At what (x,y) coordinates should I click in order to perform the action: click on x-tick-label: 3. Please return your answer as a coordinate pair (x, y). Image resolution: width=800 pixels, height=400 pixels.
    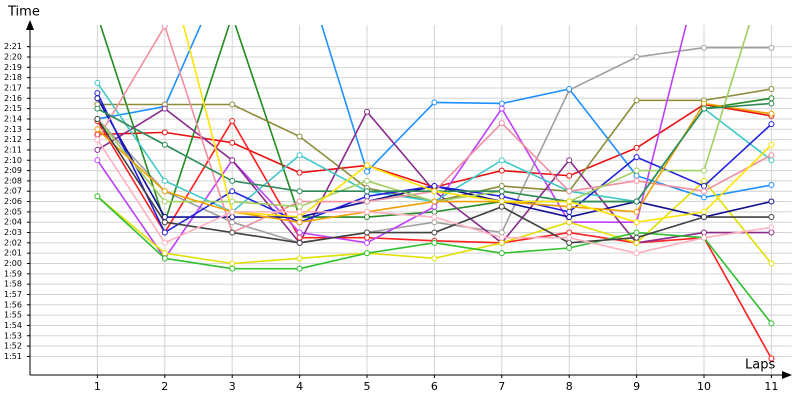
    Looking at the image, I should click on (232, 386).